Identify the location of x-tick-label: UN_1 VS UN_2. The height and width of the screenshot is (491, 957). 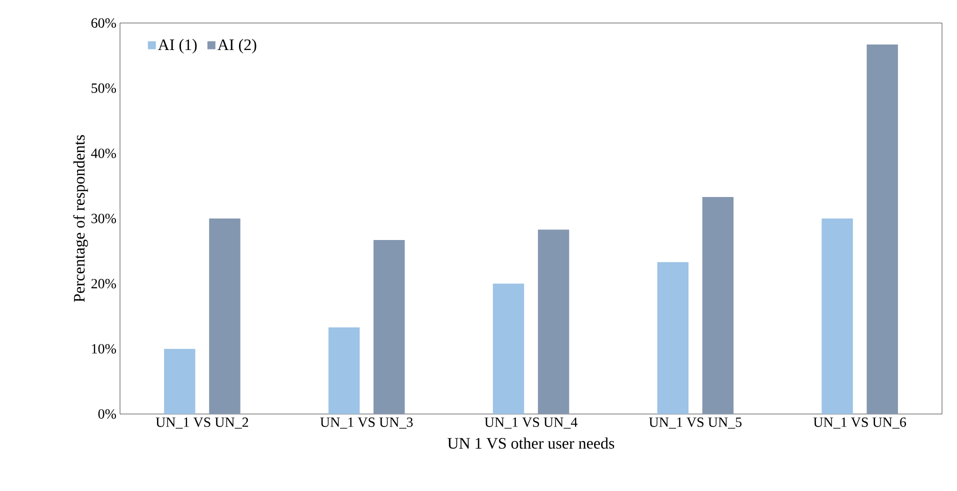
(202, 423).